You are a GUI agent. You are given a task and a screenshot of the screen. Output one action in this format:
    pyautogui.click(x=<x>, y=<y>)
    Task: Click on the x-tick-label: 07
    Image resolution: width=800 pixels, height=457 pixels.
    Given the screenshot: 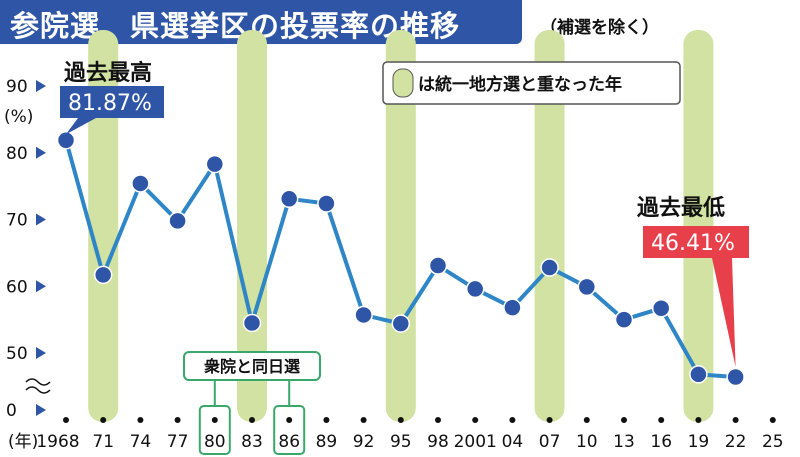 What is the action you would take?
    pyautogui.click(x=550, y=442)
    